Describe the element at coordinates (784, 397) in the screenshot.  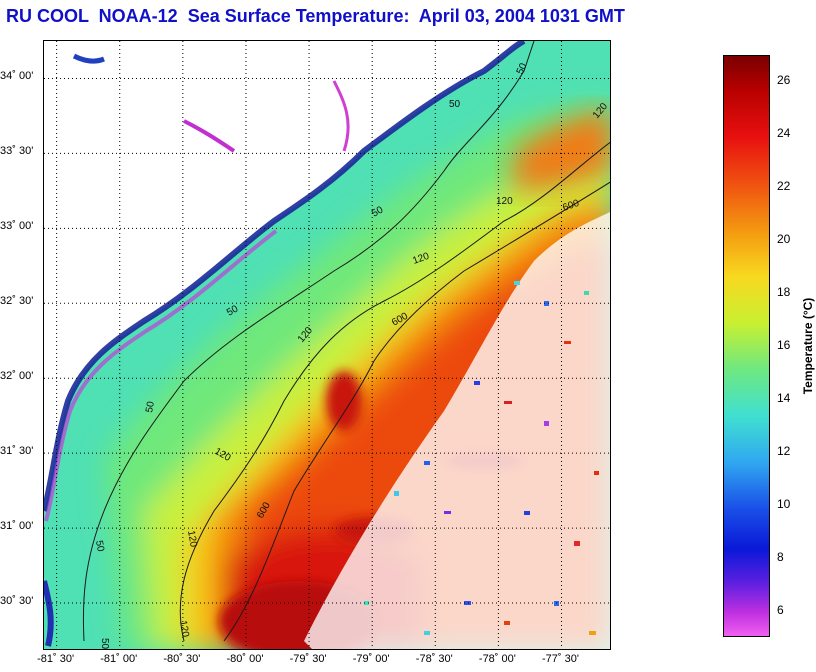
I see `colorbar-tick-label: 14` at that location.